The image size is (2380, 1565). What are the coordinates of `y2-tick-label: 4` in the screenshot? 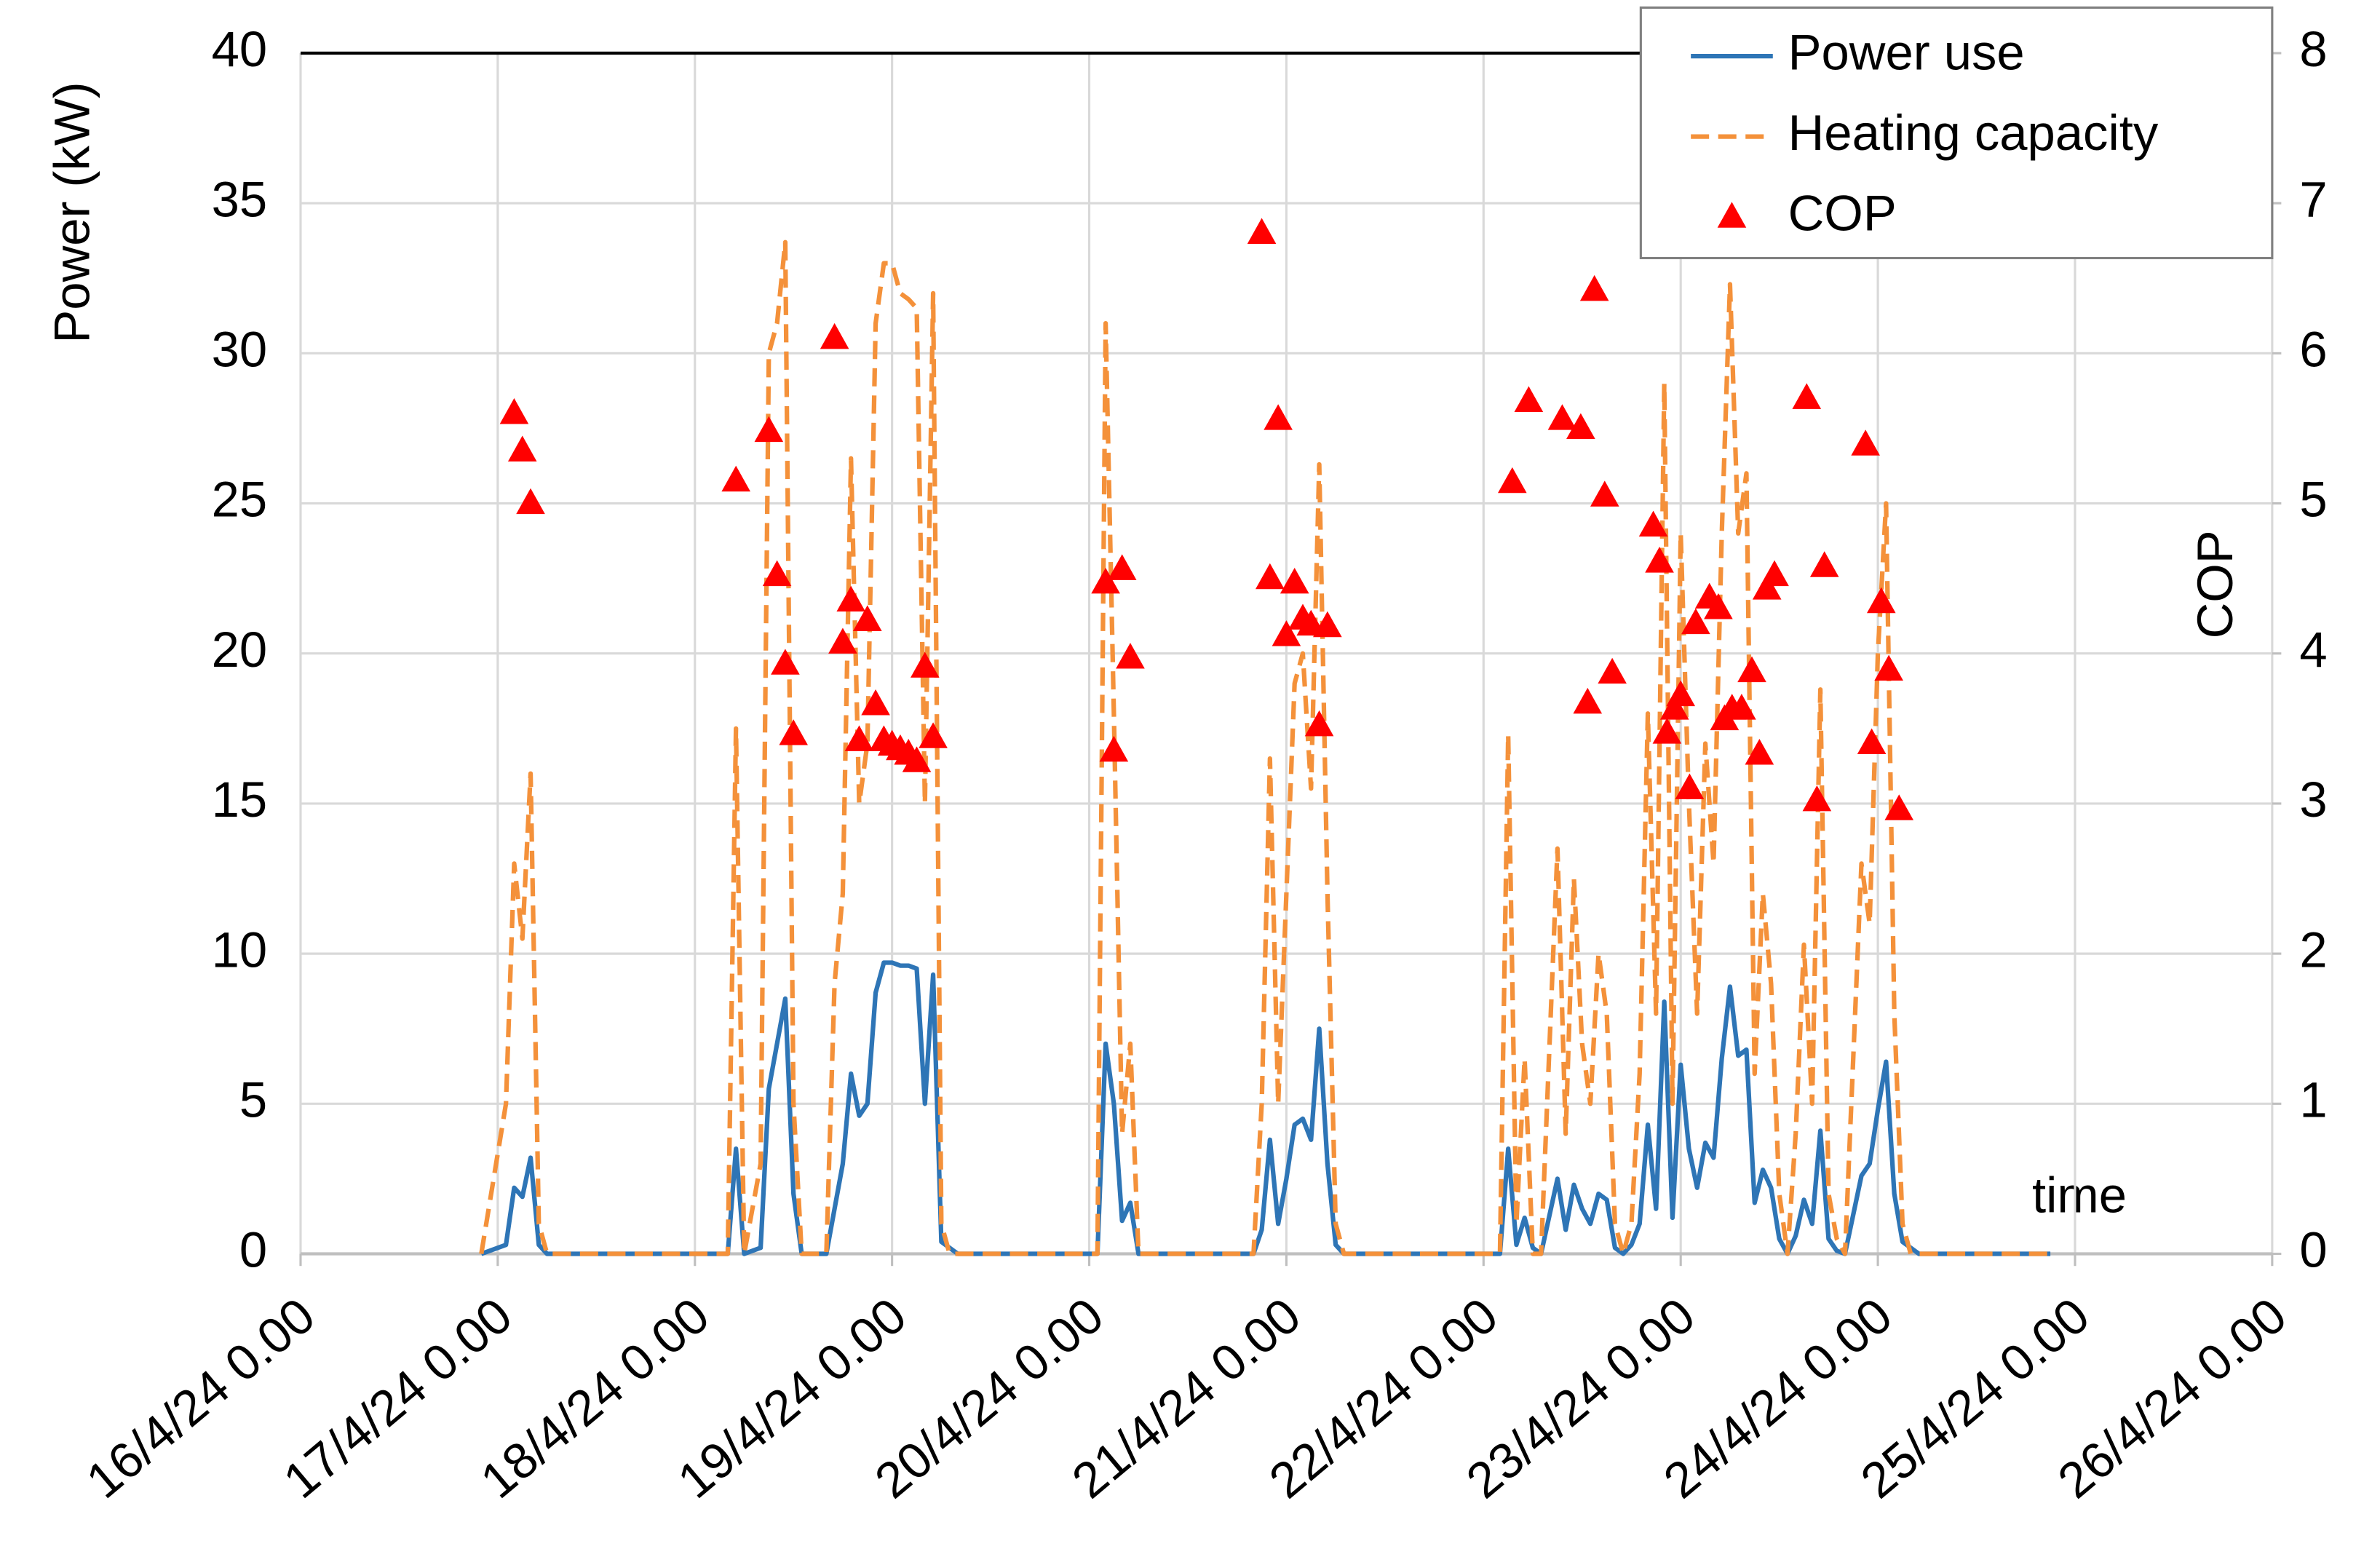 It's located at (2313, 650).